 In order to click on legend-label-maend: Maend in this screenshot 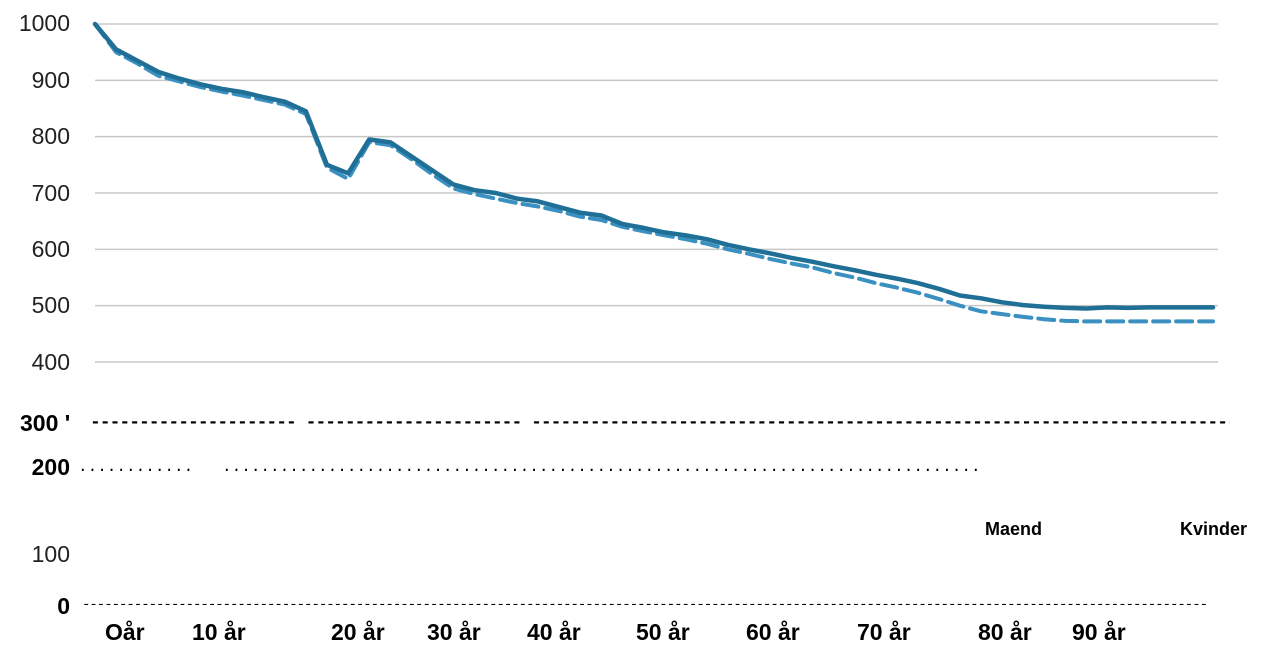, I will do `click(1014, 529)`.